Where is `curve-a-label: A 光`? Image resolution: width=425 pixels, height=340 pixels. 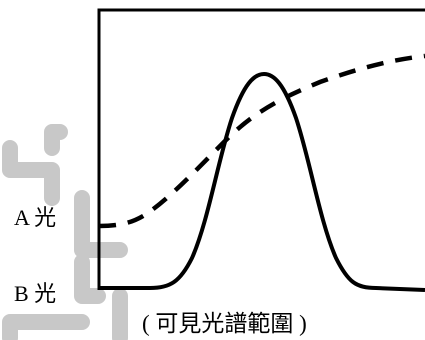
curve-a-label: A 光 is located at coordinates (35, 217).